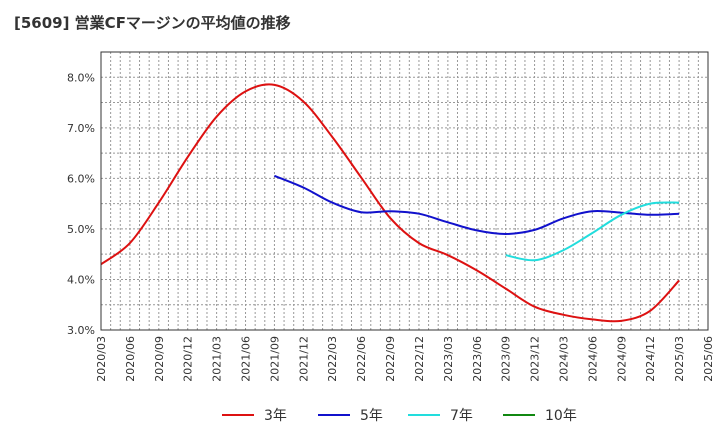 This screenshot has height=440, width=720. I want to click on y-tick-label: 7.0%, so click(81, 128).